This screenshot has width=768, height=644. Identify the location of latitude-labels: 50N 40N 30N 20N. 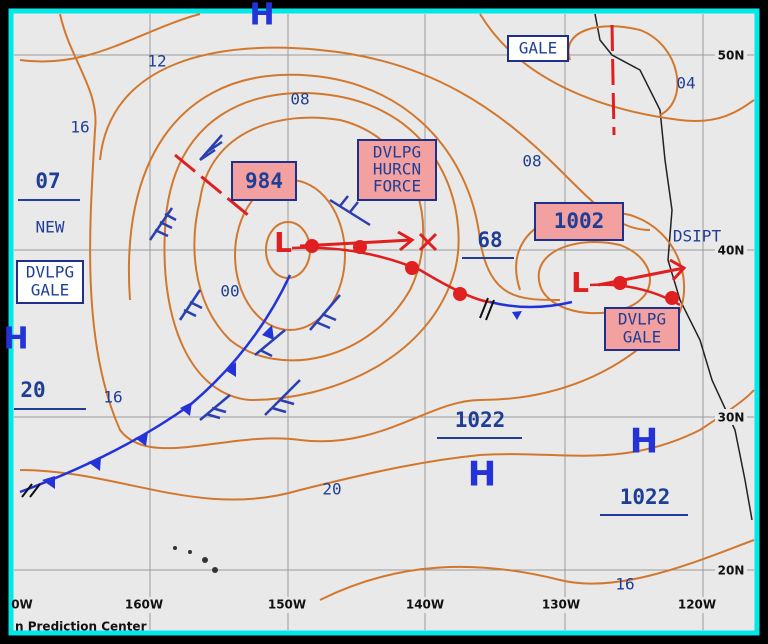
(731, 312).